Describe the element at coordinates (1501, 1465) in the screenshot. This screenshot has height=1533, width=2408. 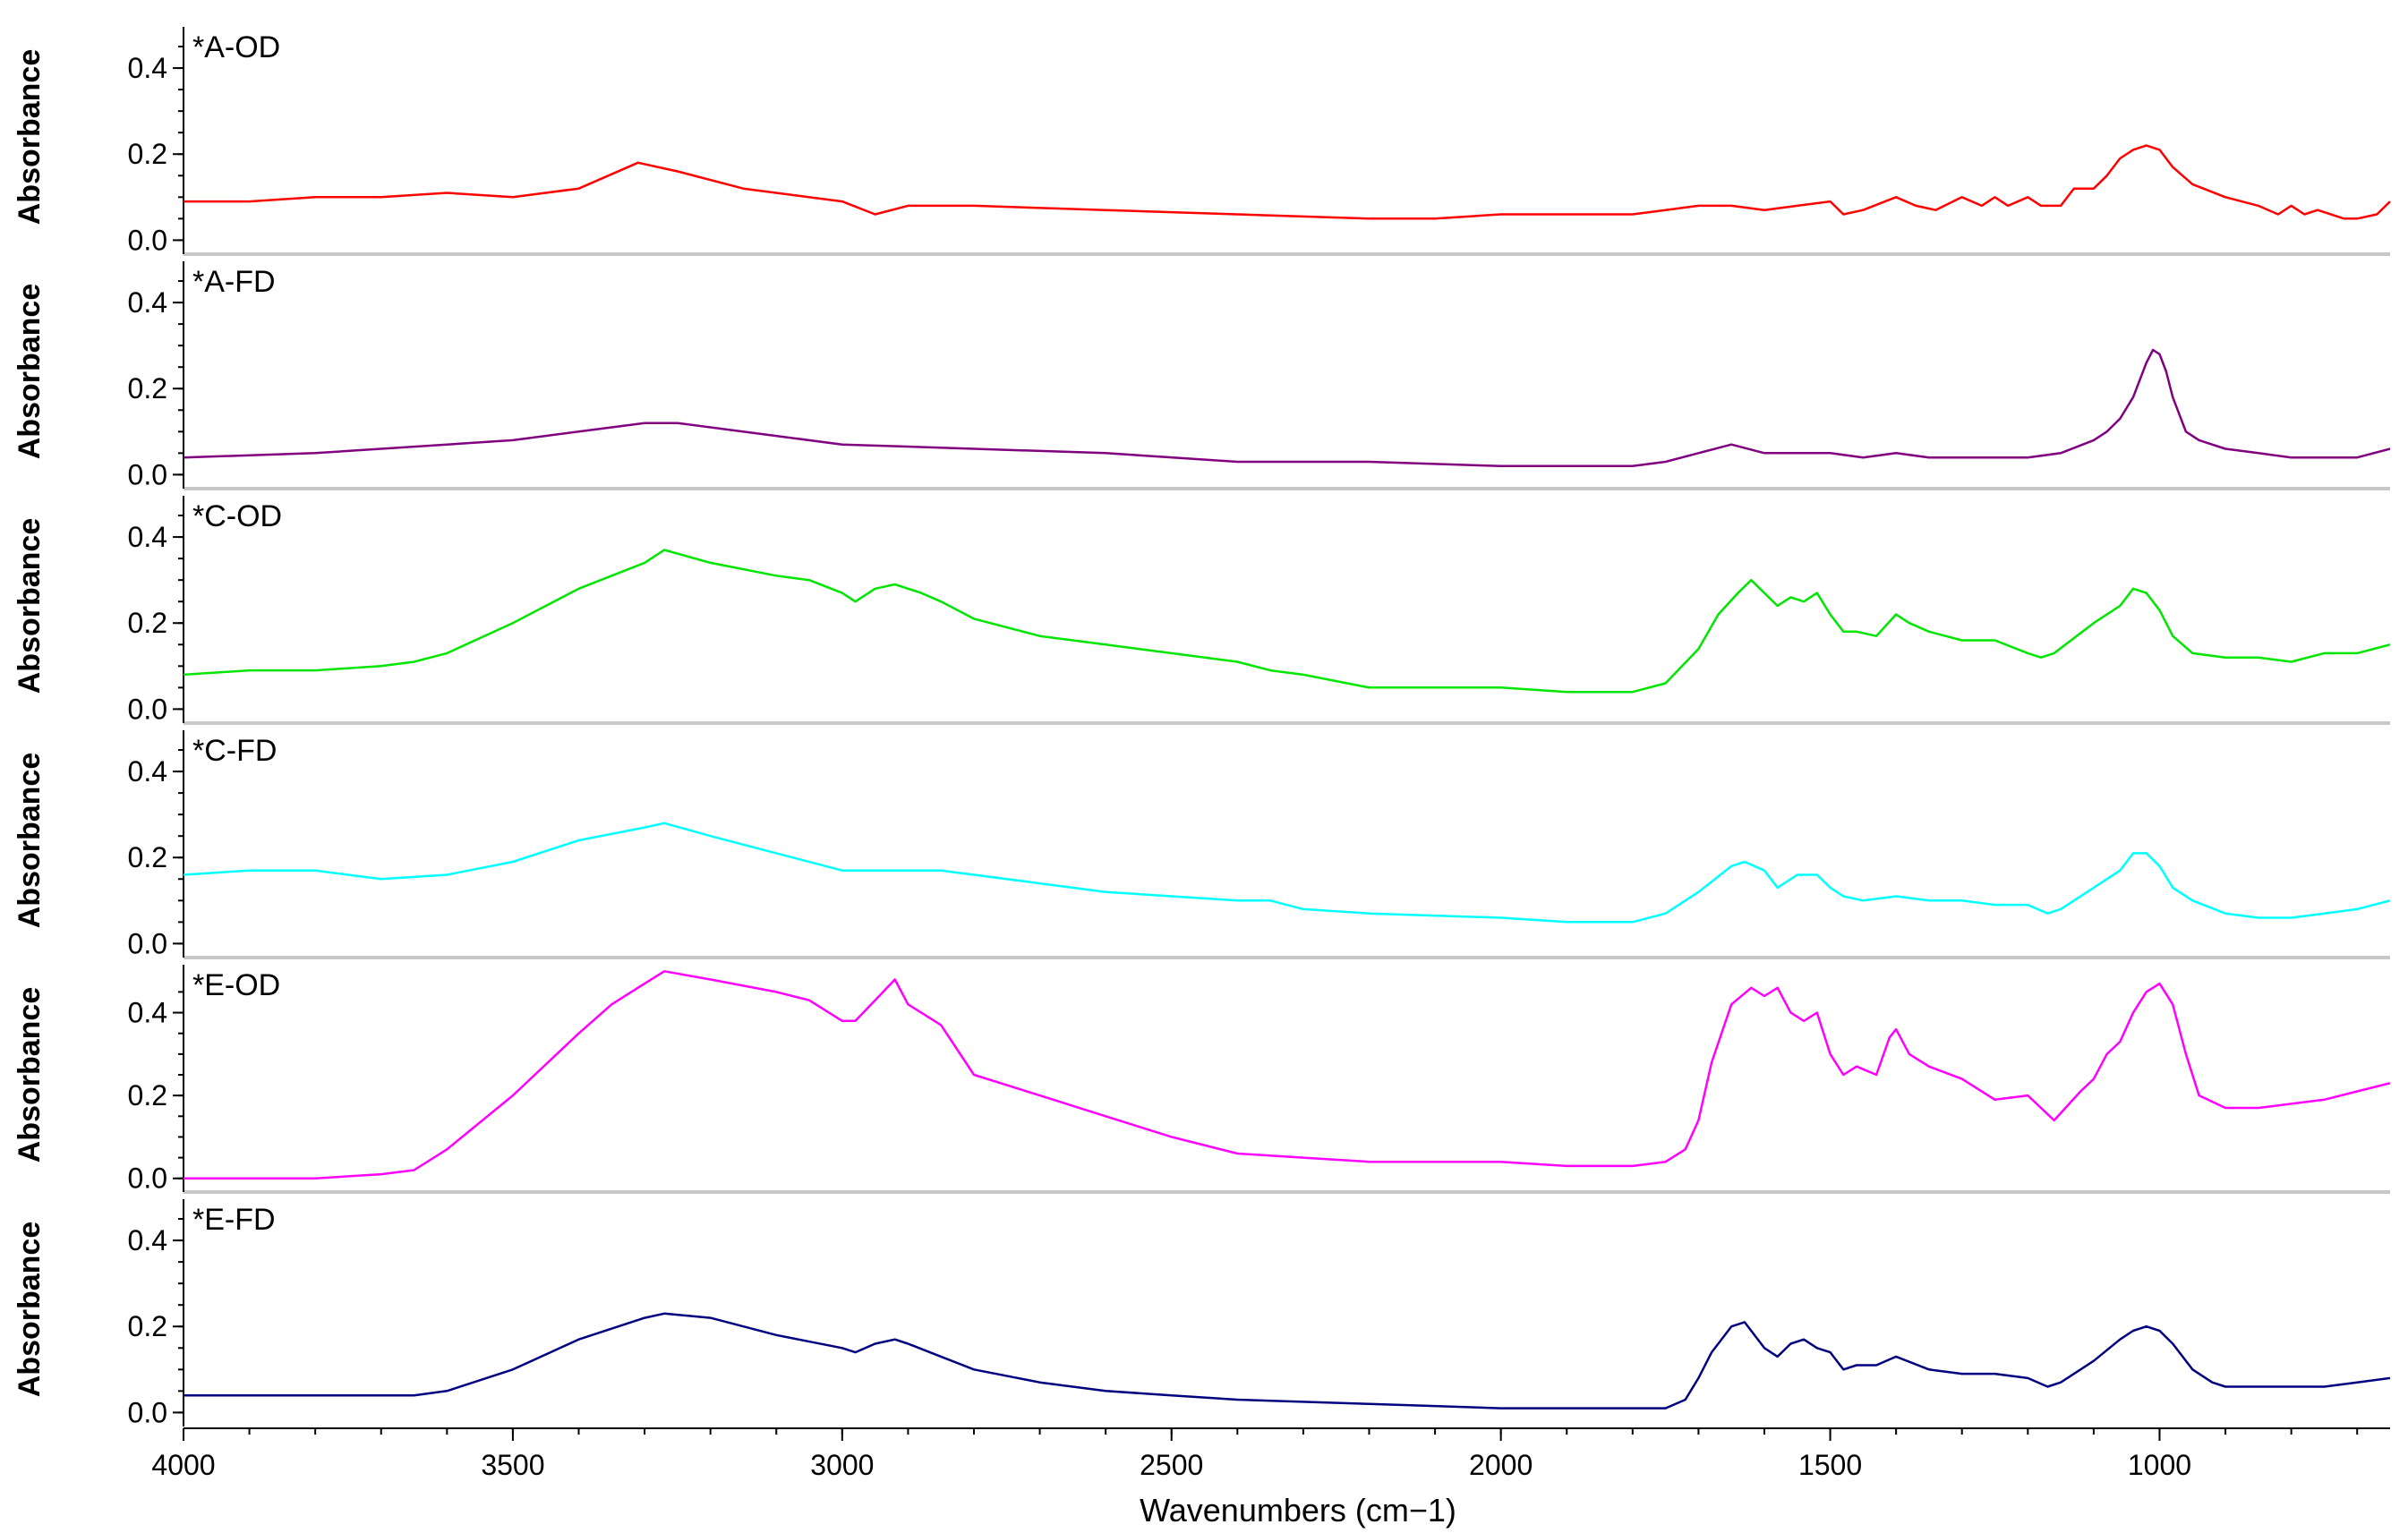
I see `x-tick-label: 2000` at that location.